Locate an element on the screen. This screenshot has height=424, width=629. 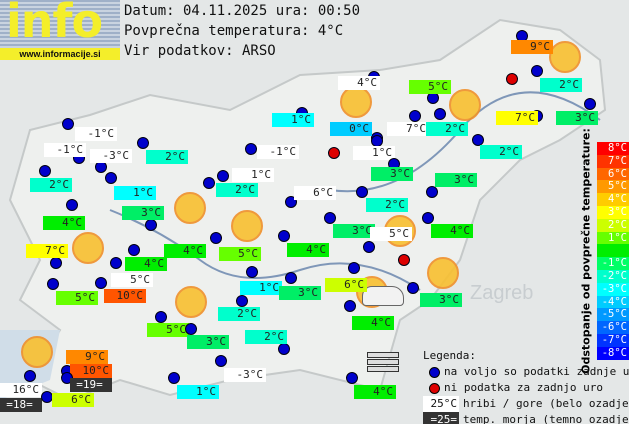
logo-url: www.informacije.si is located at coordinates (60, 54).